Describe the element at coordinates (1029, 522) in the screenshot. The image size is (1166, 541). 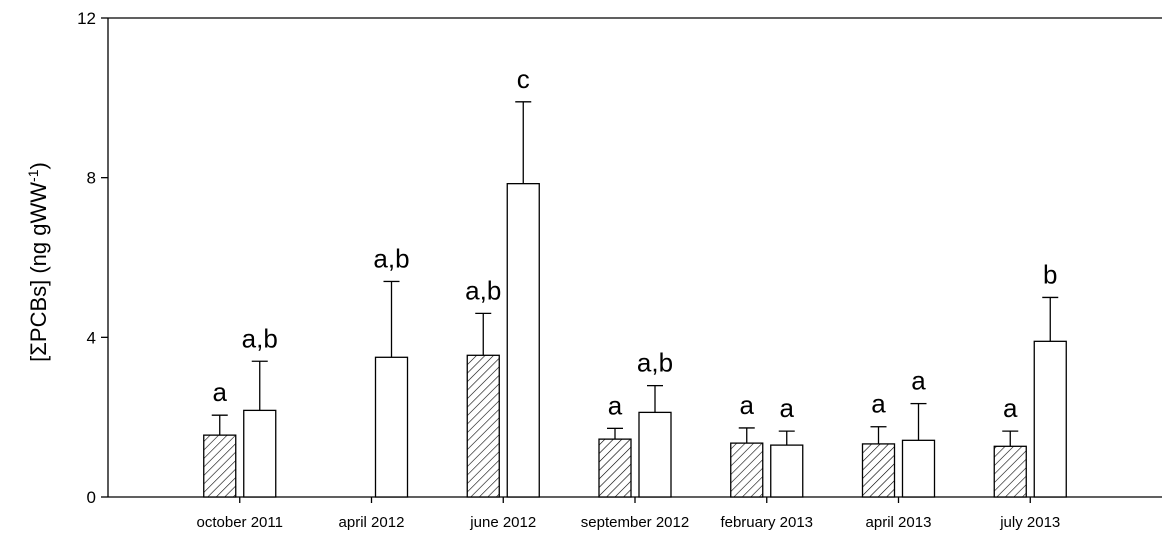
I see `x-tick-label-6: july 2013` at that location.